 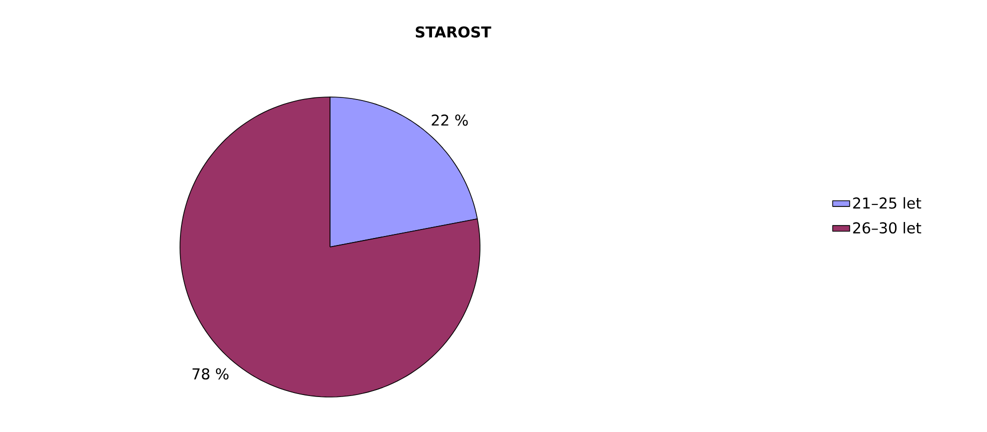 What do you see at coordinates (887, 228) in the screenshot?
I see `legend-label: 26–30 let` at bounding box center [887, 228].